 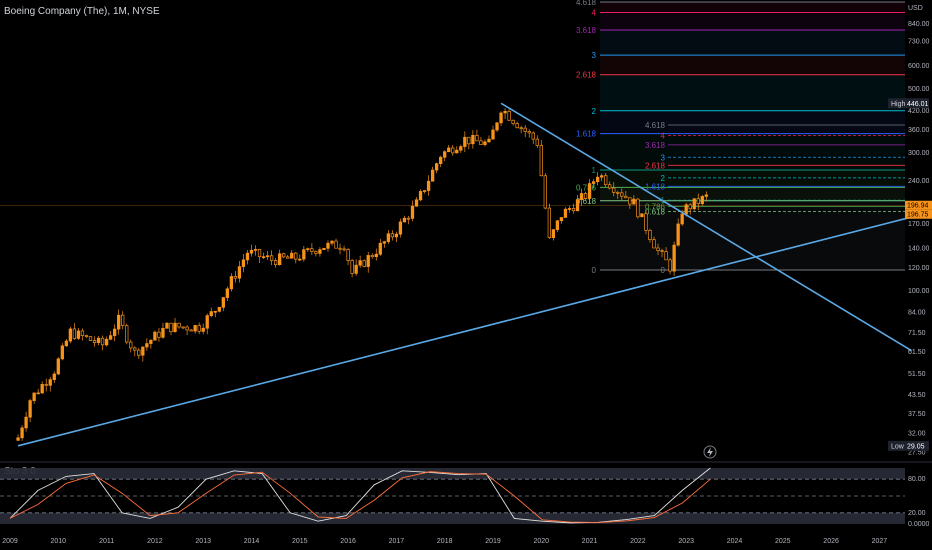 What do you see at coordinates (915, 8) in the screenshot?
I see `y-tick-label: USD` at bounding box center [915, 8].